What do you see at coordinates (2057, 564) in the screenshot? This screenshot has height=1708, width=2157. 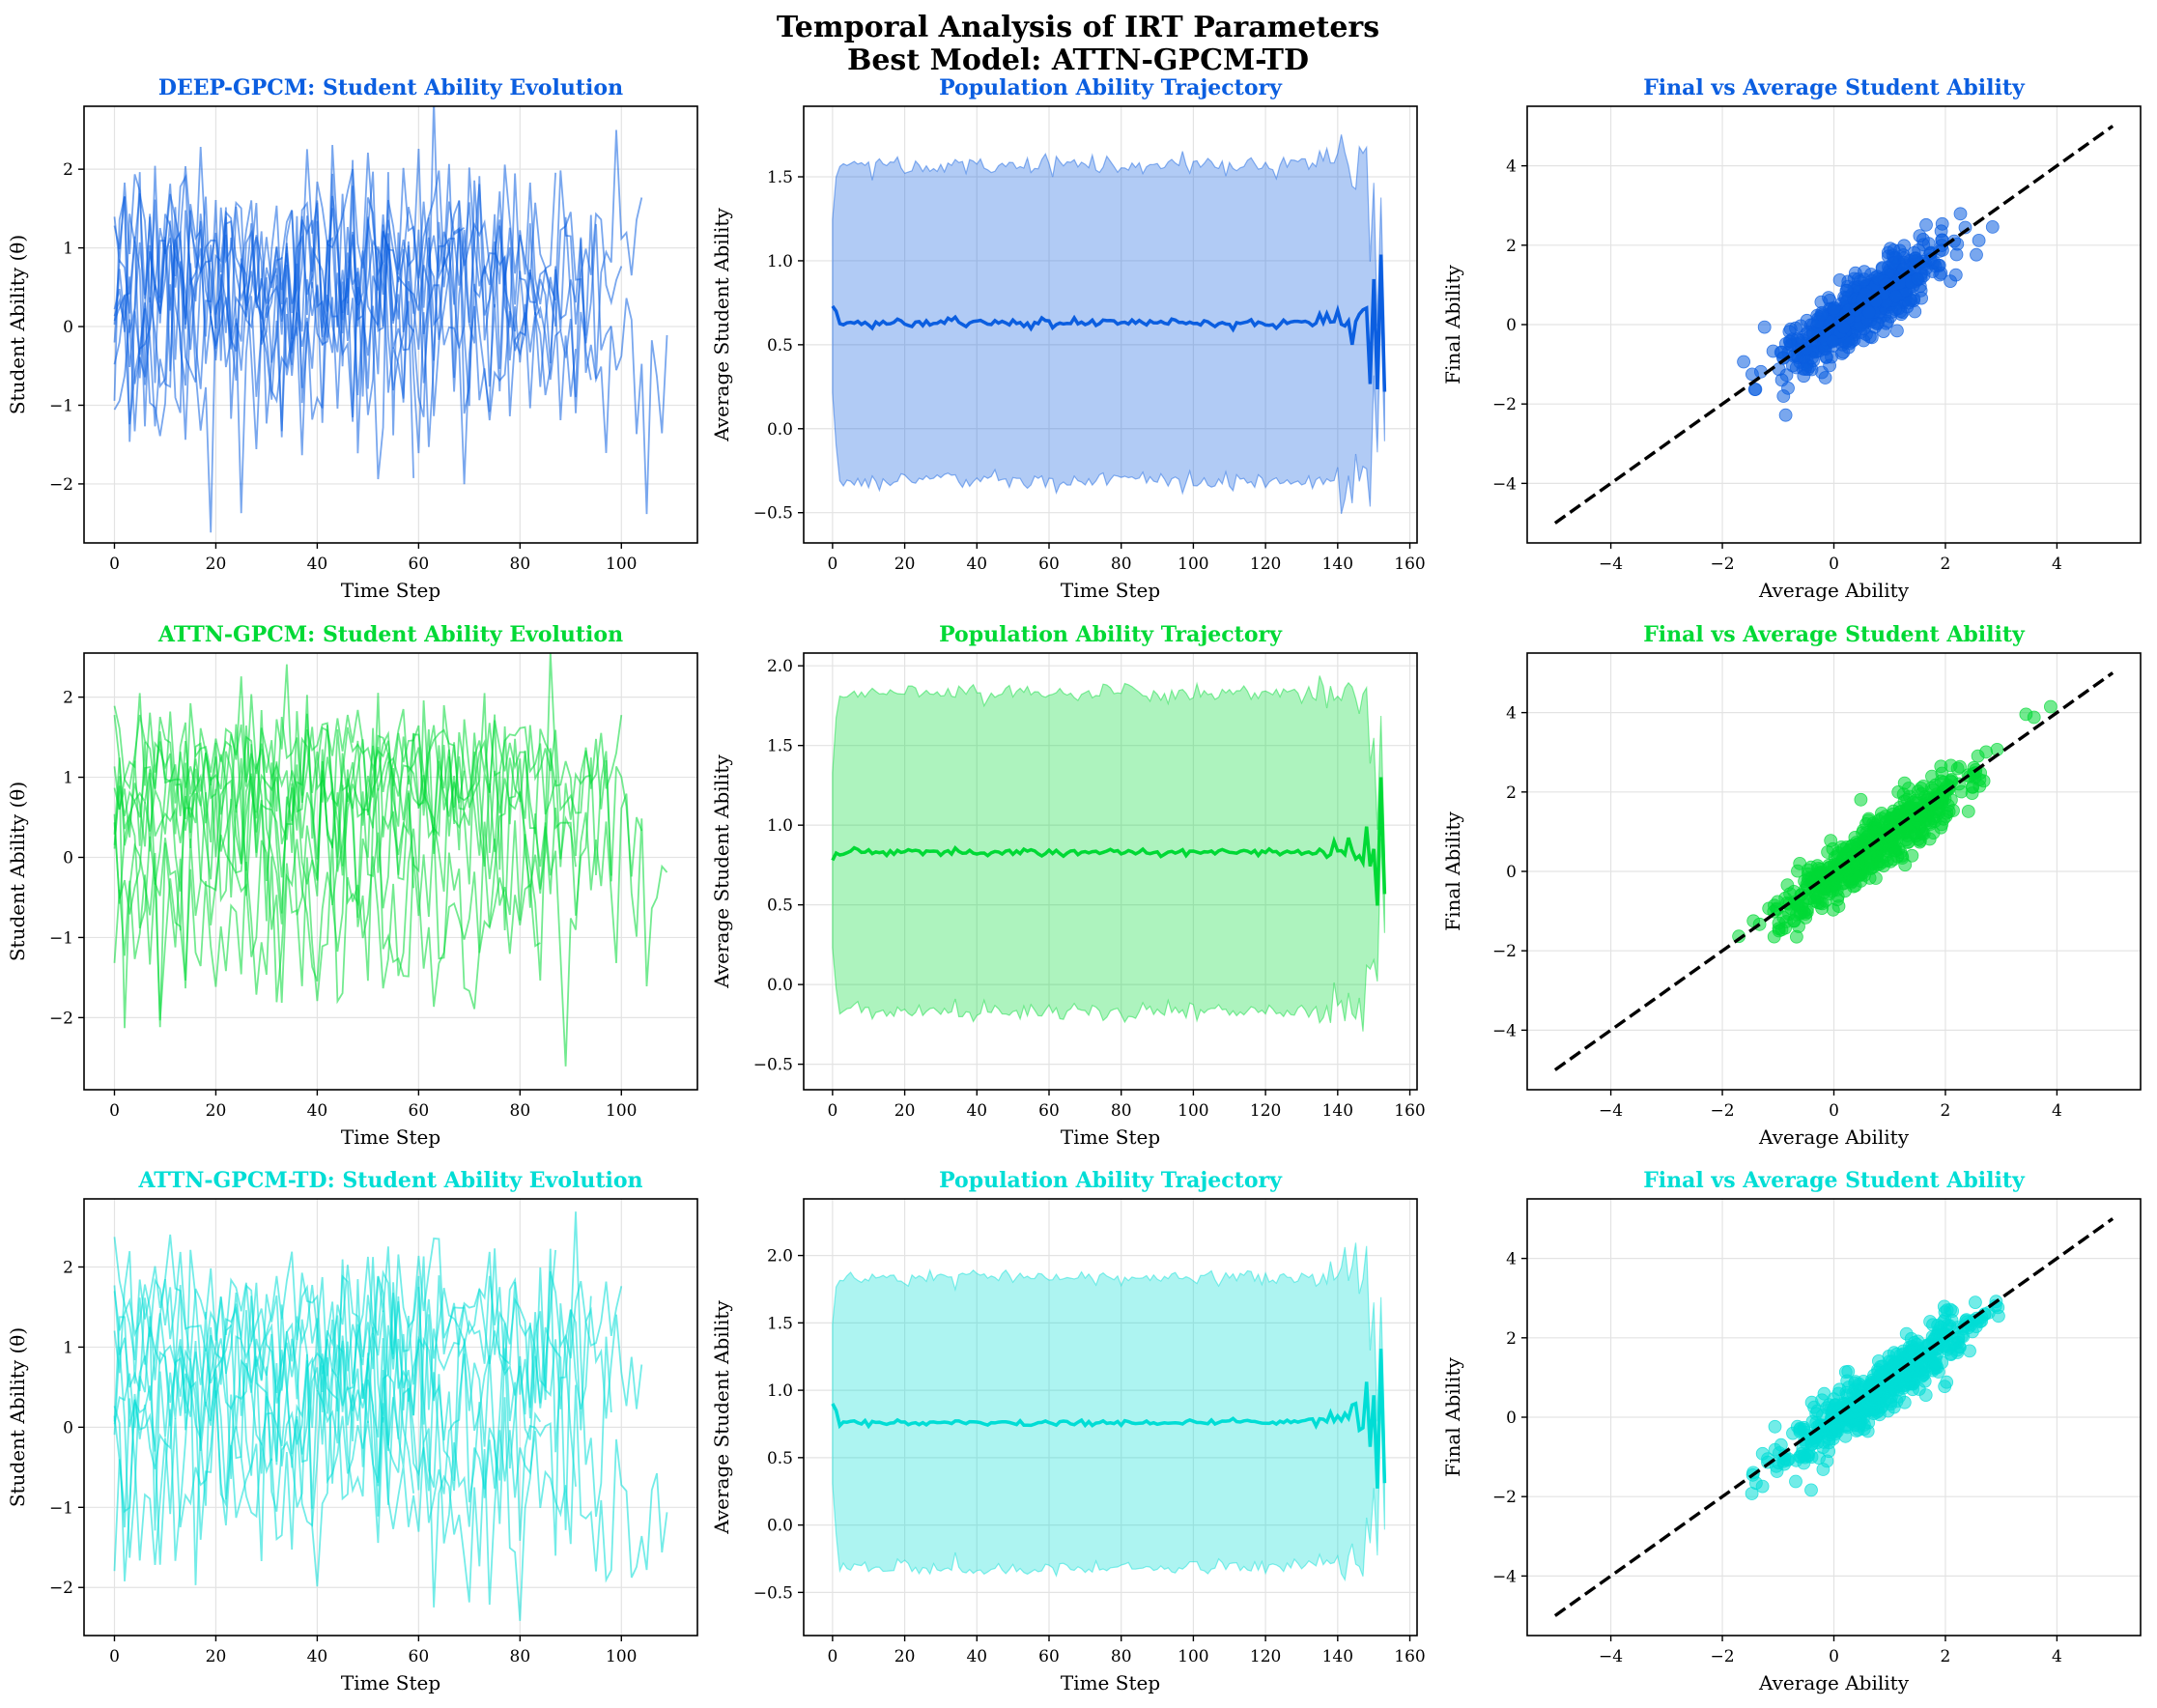 I see `x-tick-label: 4` at bounding box center [2057, 564].